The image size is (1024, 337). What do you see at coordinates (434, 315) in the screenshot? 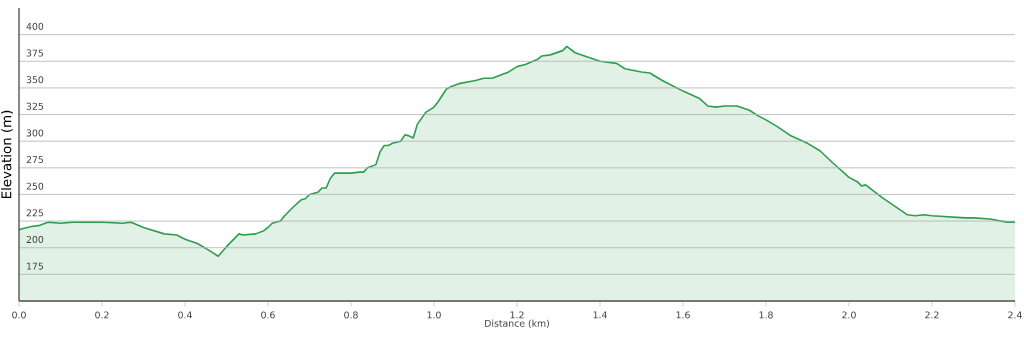
I see `x-tick-label: 1.0` at bounding box center [434, 315].